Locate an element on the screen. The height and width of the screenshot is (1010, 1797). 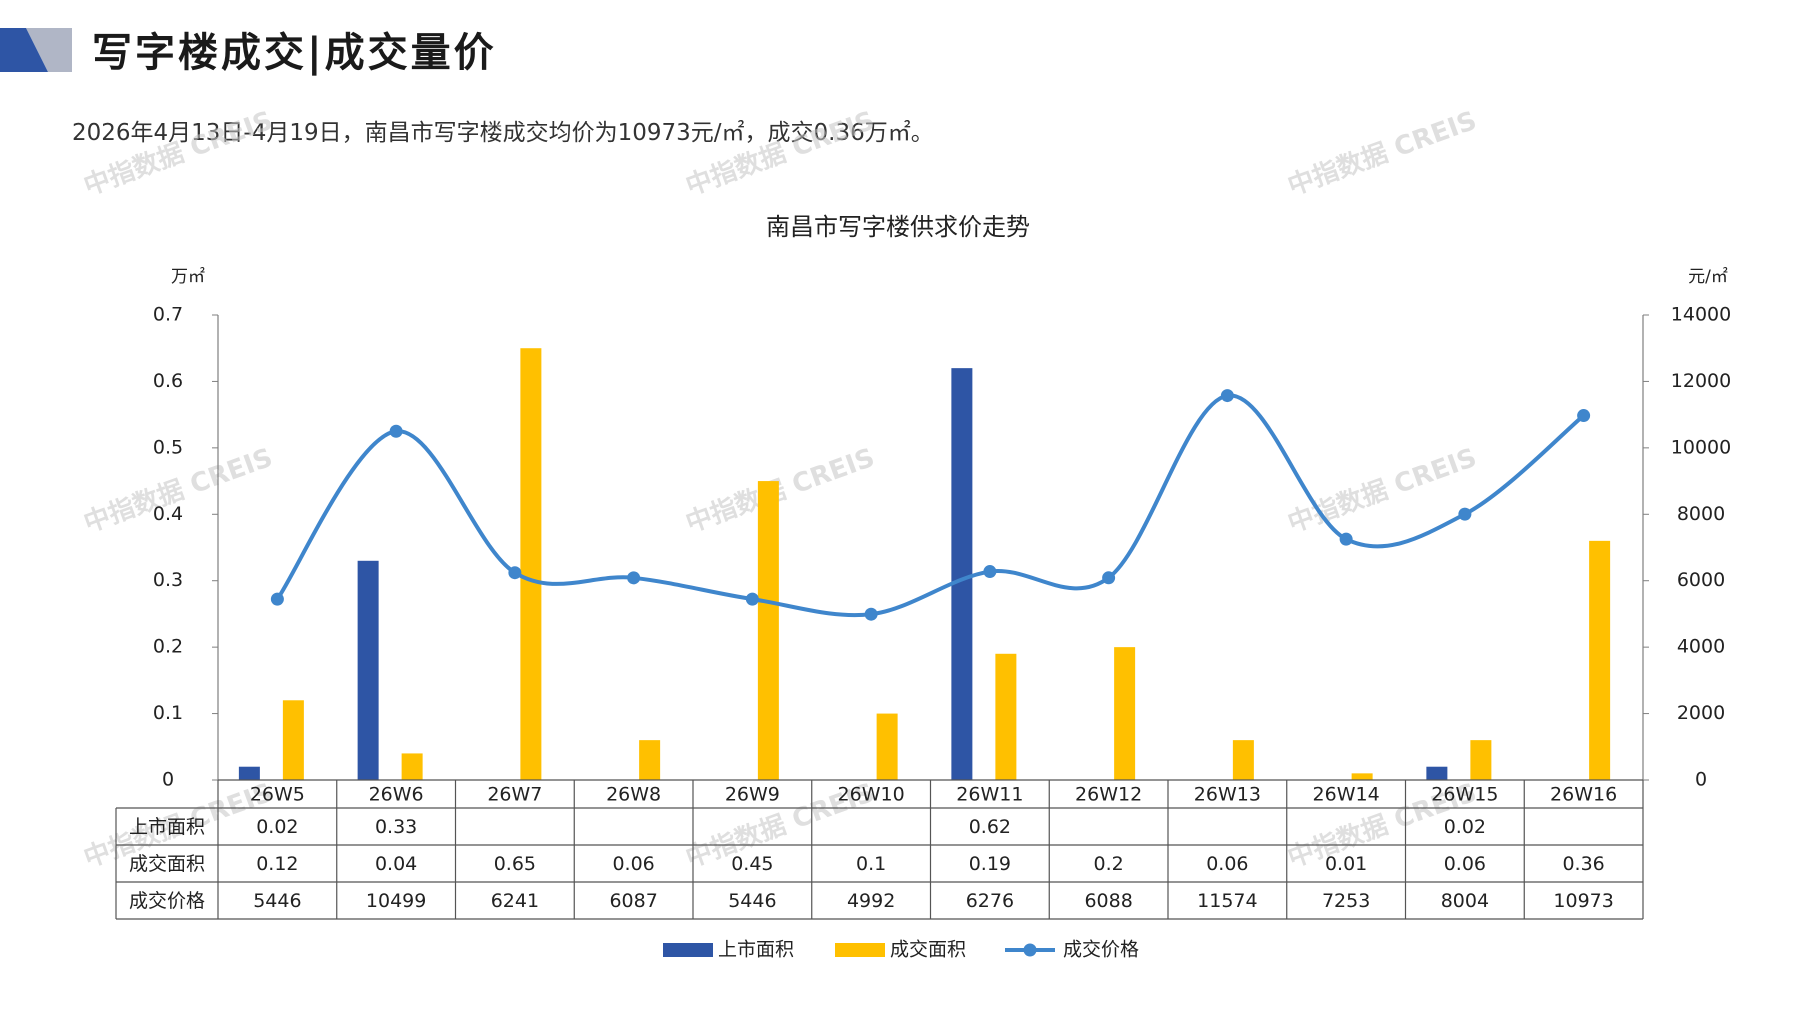
right-tick-label: 12000 is located at coordinates (1701, 381).